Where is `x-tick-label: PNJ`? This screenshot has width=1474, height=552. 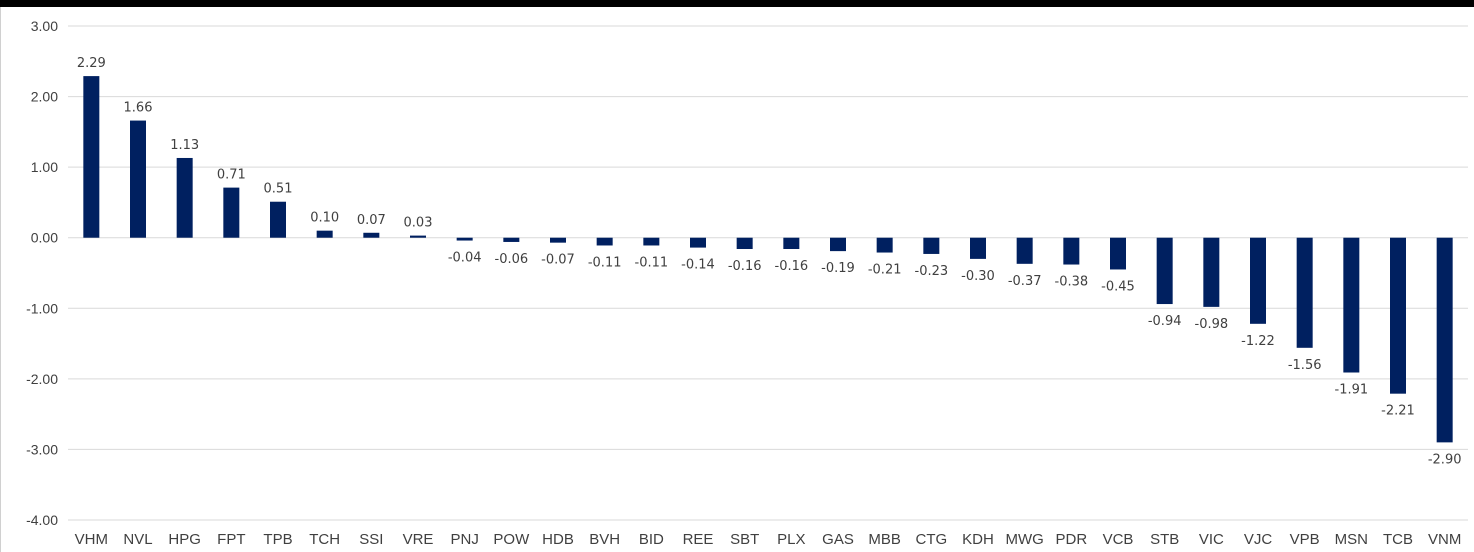 x-tick-label: PNJ is located at coordinates (464, 539).